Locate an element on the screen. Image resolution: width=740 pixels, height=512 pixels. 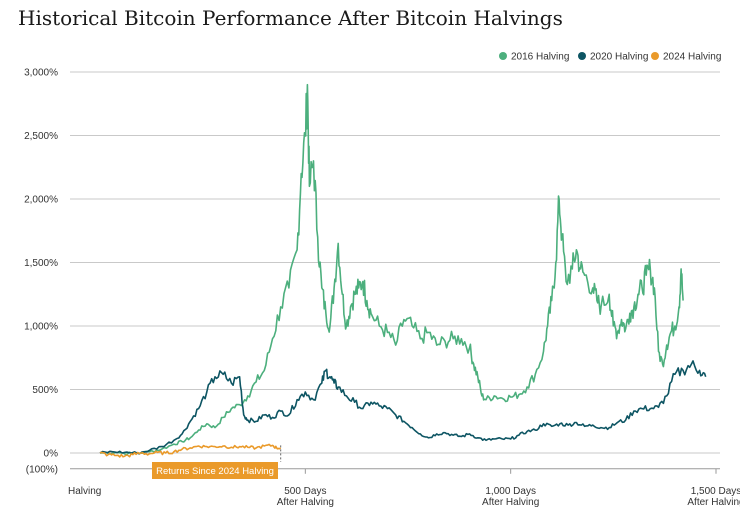
annotation-label: Returns Since 2024 Halving is located at coordinates (215, 471).